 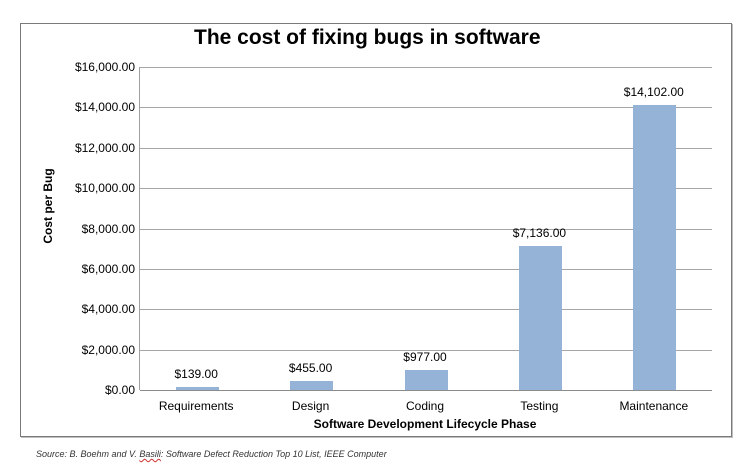 What do you see at coordinates (312, 385) in the screenshot?
I see `bar-design` at bounding box center [312, 385].